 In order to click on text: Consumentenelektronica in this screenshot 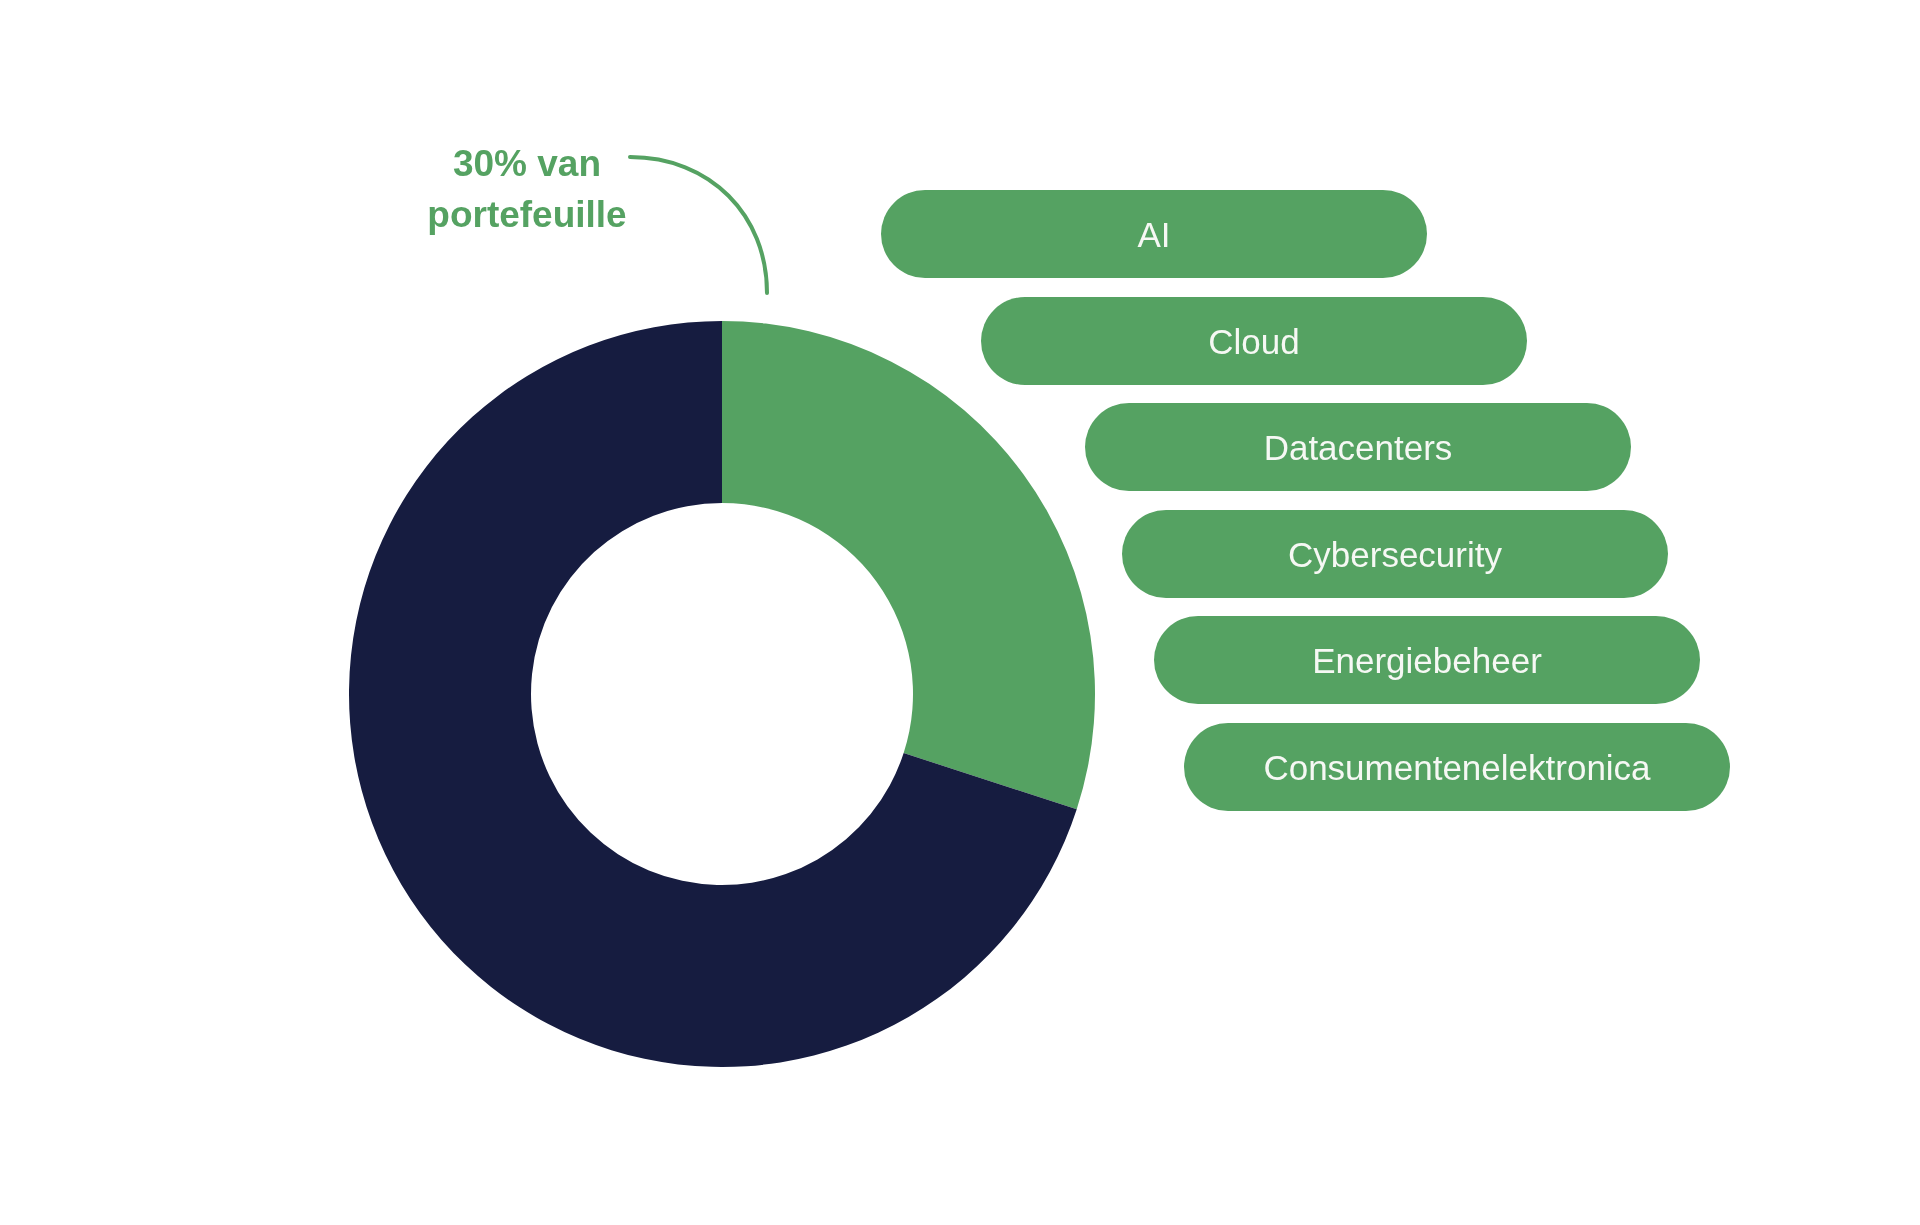, I will do `click(1457, 767)`.